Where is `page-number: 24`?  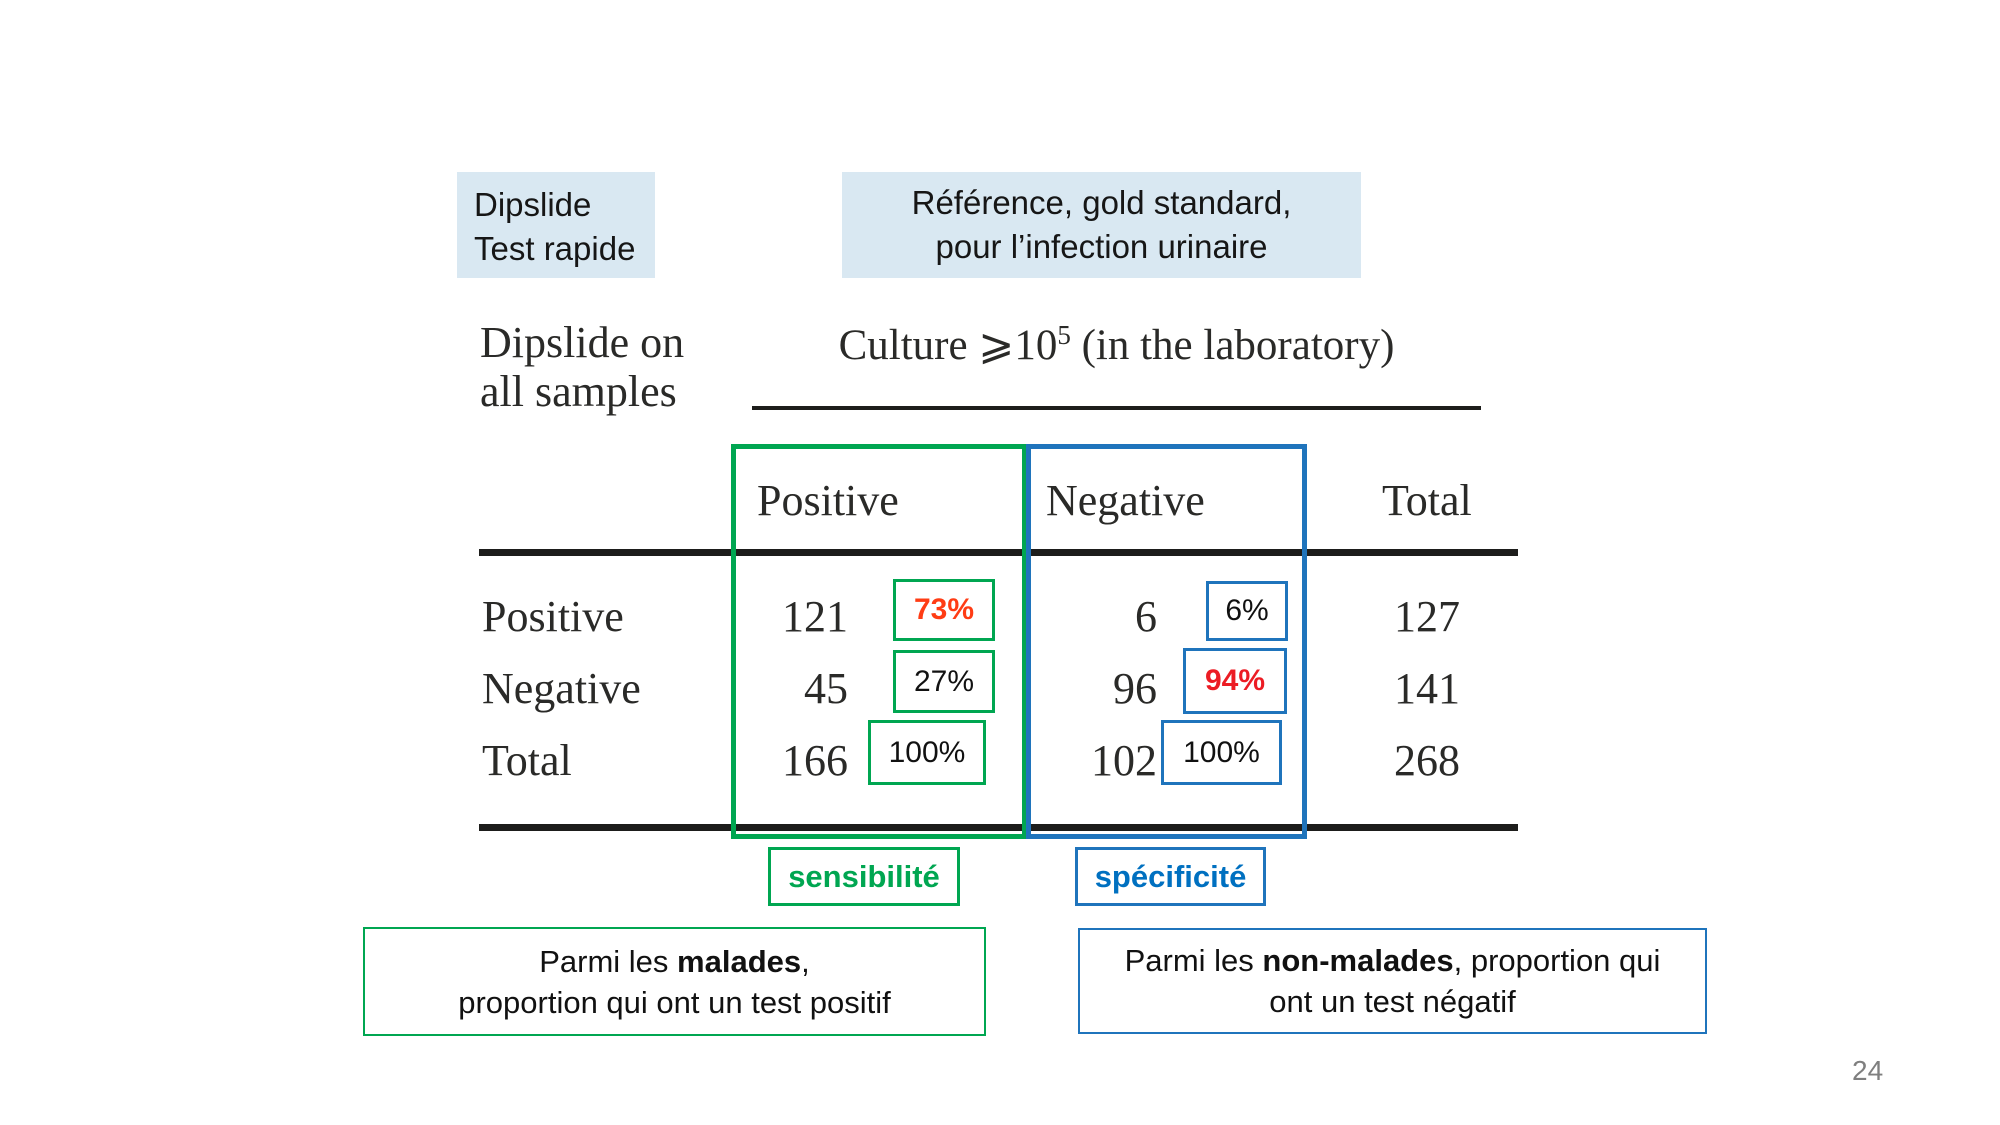 page-number: 24 is located at coordinates (1868, 1070).